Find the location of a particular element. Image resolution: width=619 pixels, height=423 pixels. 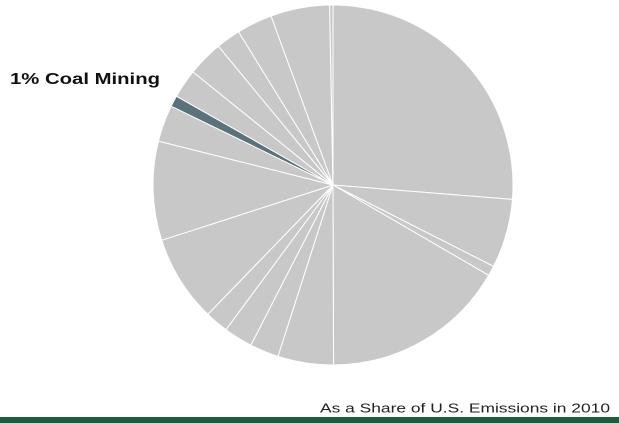

subtitle: As a Share of U.S. Emissions in 2010 is located at coordinates (465, 407).